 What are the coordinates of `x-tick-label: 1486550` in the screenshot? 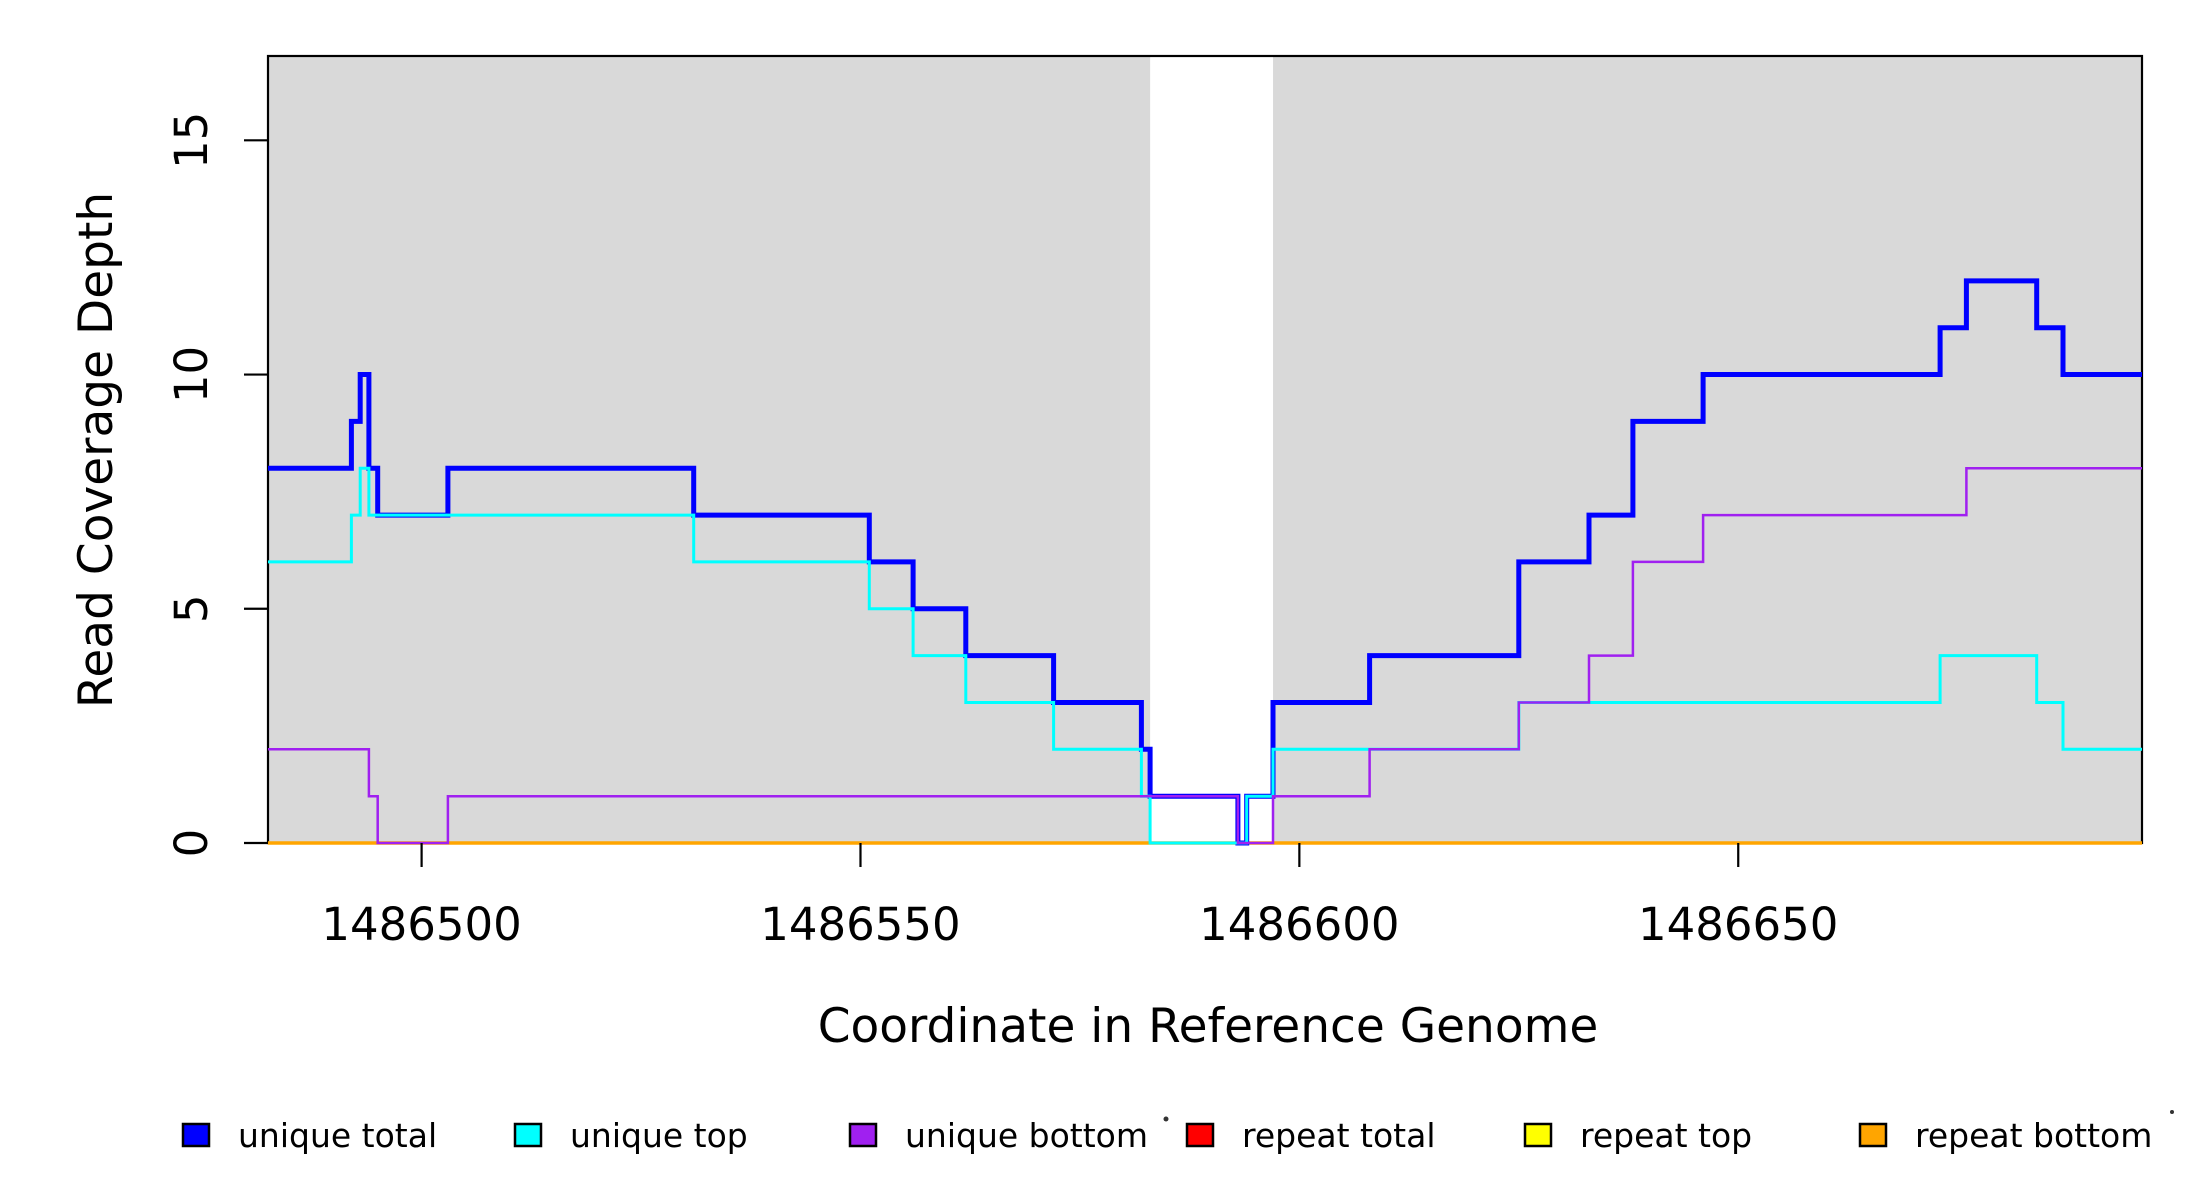 It's located at (860, 924).